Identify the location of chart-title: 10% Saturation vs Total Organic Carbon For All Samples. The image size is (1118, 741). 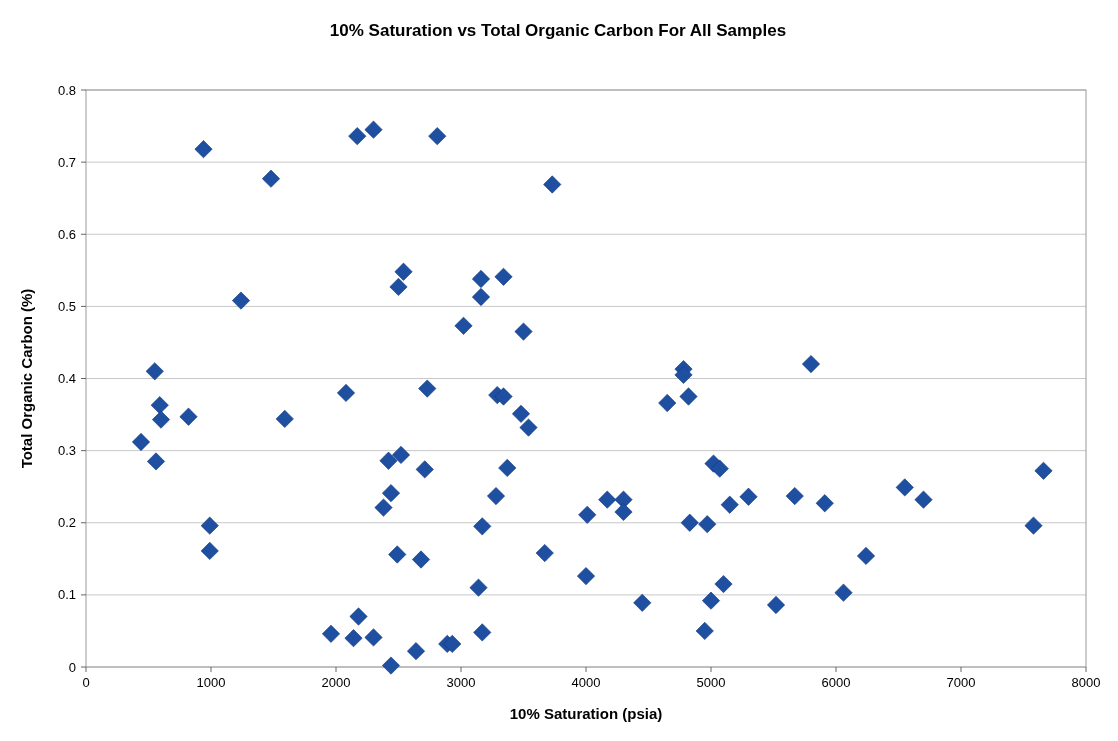
(558, 30).